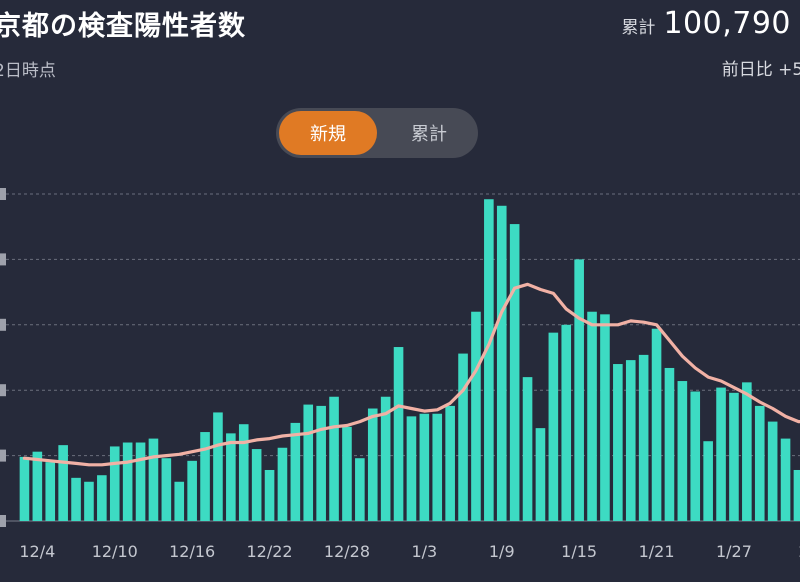  I want to click on x-tick-label: 1/21, so click(657, 551).